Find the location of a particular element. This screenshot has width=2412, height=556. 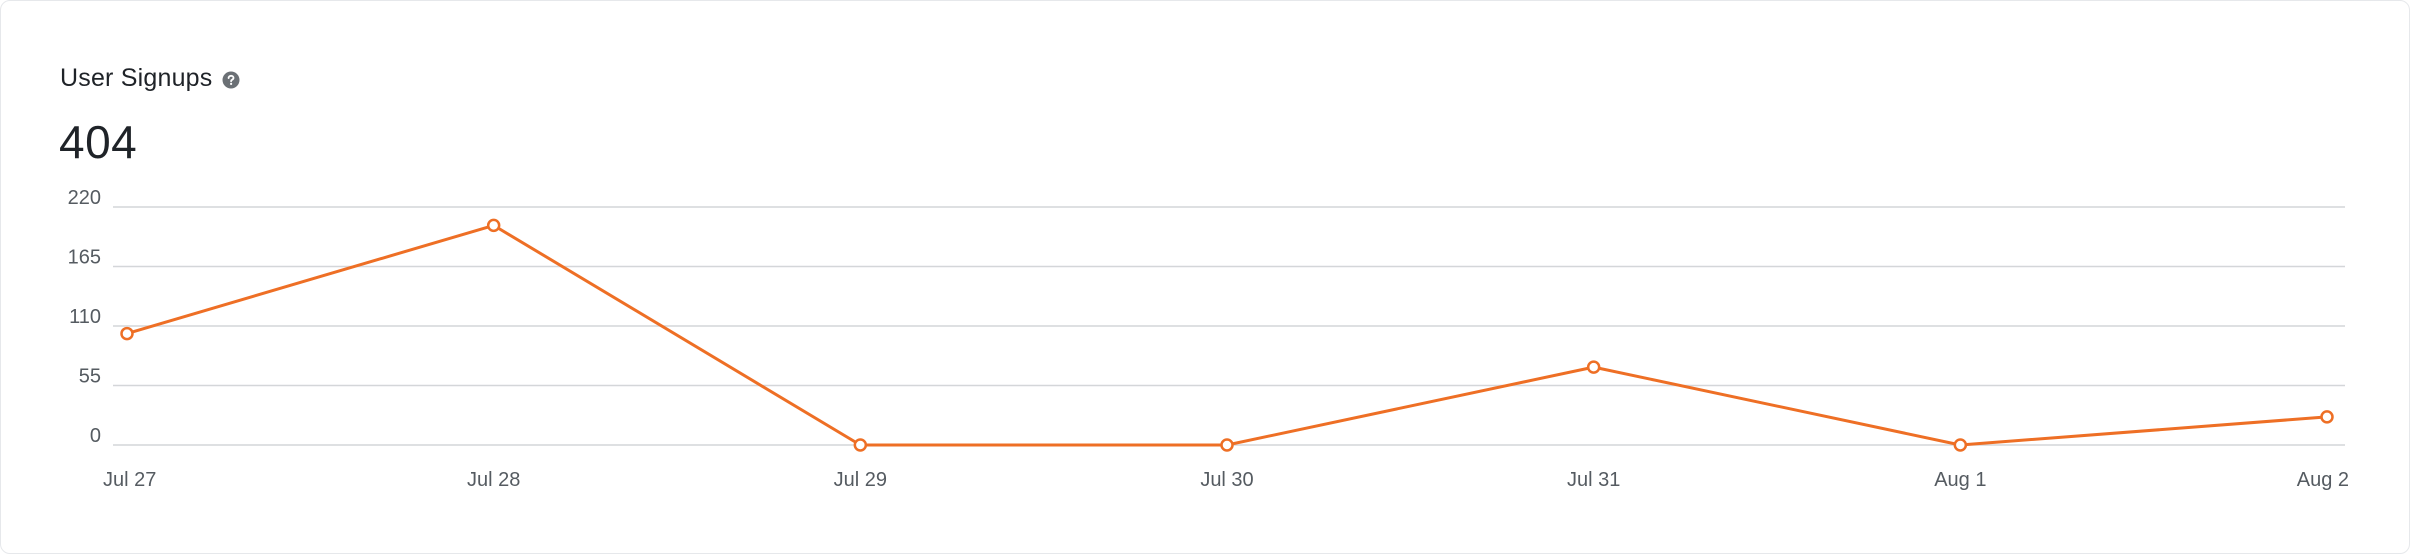

card-header: User Signups is located at coordinates (150, 78).